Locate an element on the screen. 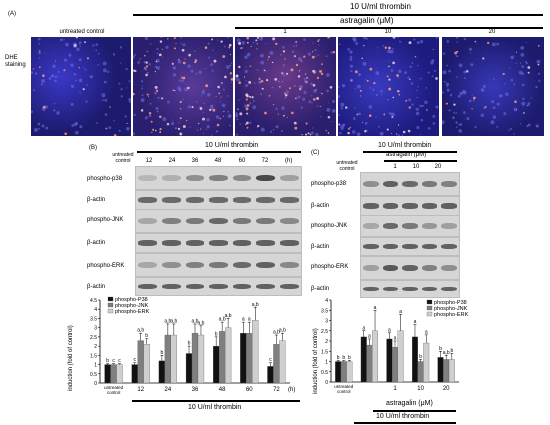  legend-label: phospho-ERK is located at coordinates (451, 315).